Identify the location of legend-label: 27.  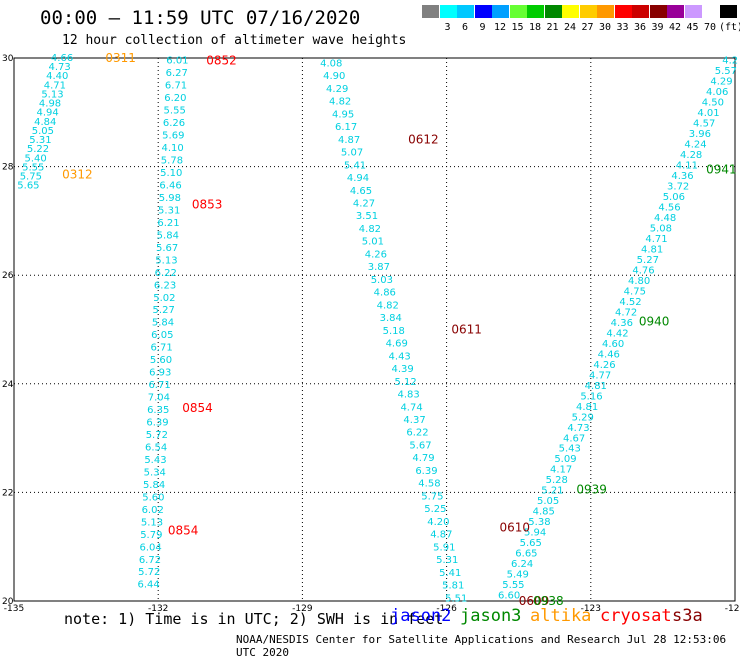
(587, 27).